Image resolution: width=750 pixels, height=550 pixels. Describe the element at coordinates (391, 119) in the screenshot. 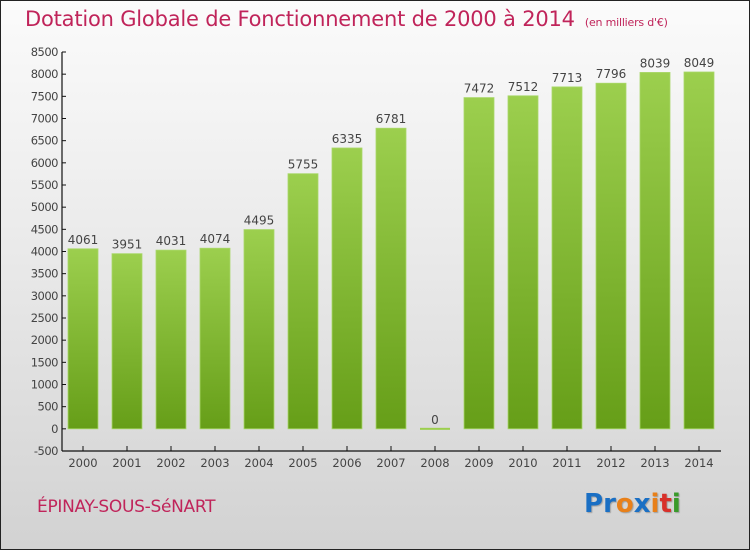

I see `data-label: 6781` at that location.